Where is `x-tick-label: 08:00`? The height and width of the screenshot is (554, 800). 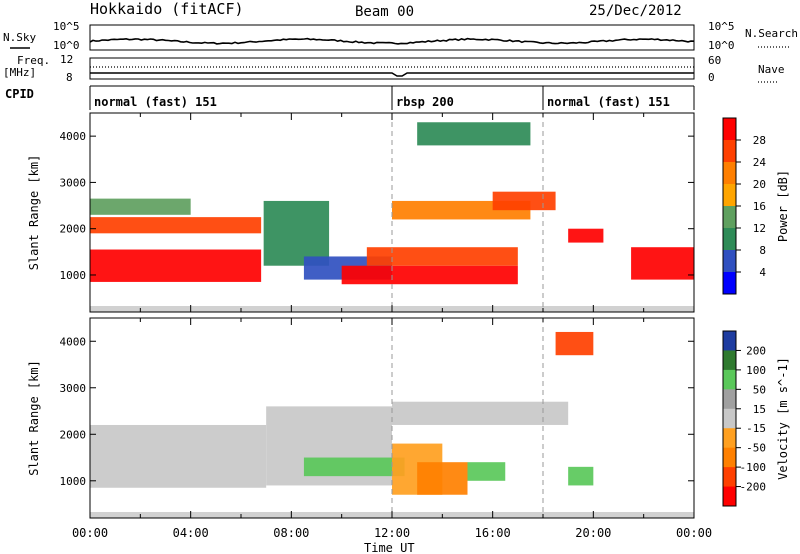 x-tick-label: 08:00 is located at coordinates (291, 533).